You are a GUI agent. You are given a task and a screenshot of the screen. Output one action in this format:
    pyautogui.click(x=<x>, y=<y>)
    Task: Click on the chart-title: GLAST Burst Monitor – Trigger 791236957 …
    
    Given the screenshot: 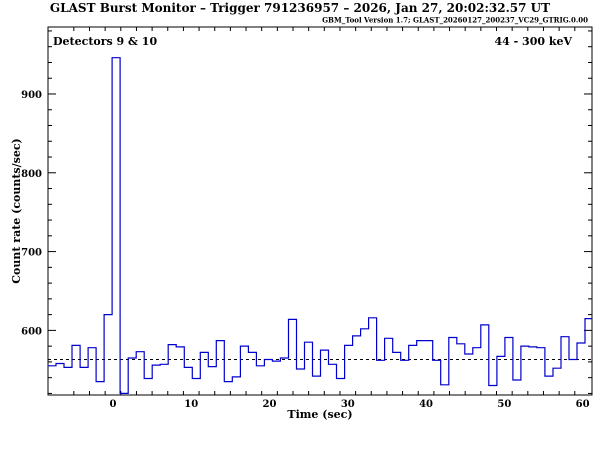 What is the action you would take?
    pyautogui.click(x=300, y=8)
    